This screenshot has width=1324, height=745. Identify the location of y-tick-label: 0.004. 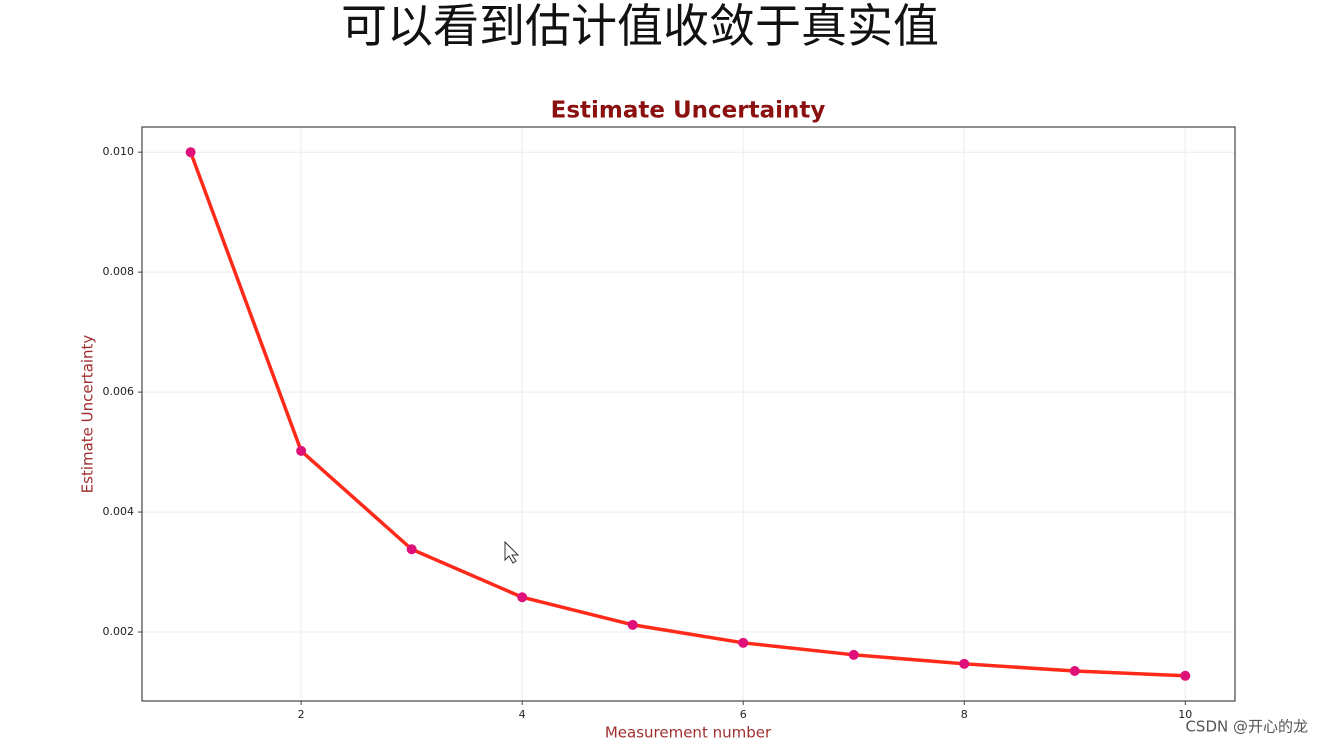
(119, 511).